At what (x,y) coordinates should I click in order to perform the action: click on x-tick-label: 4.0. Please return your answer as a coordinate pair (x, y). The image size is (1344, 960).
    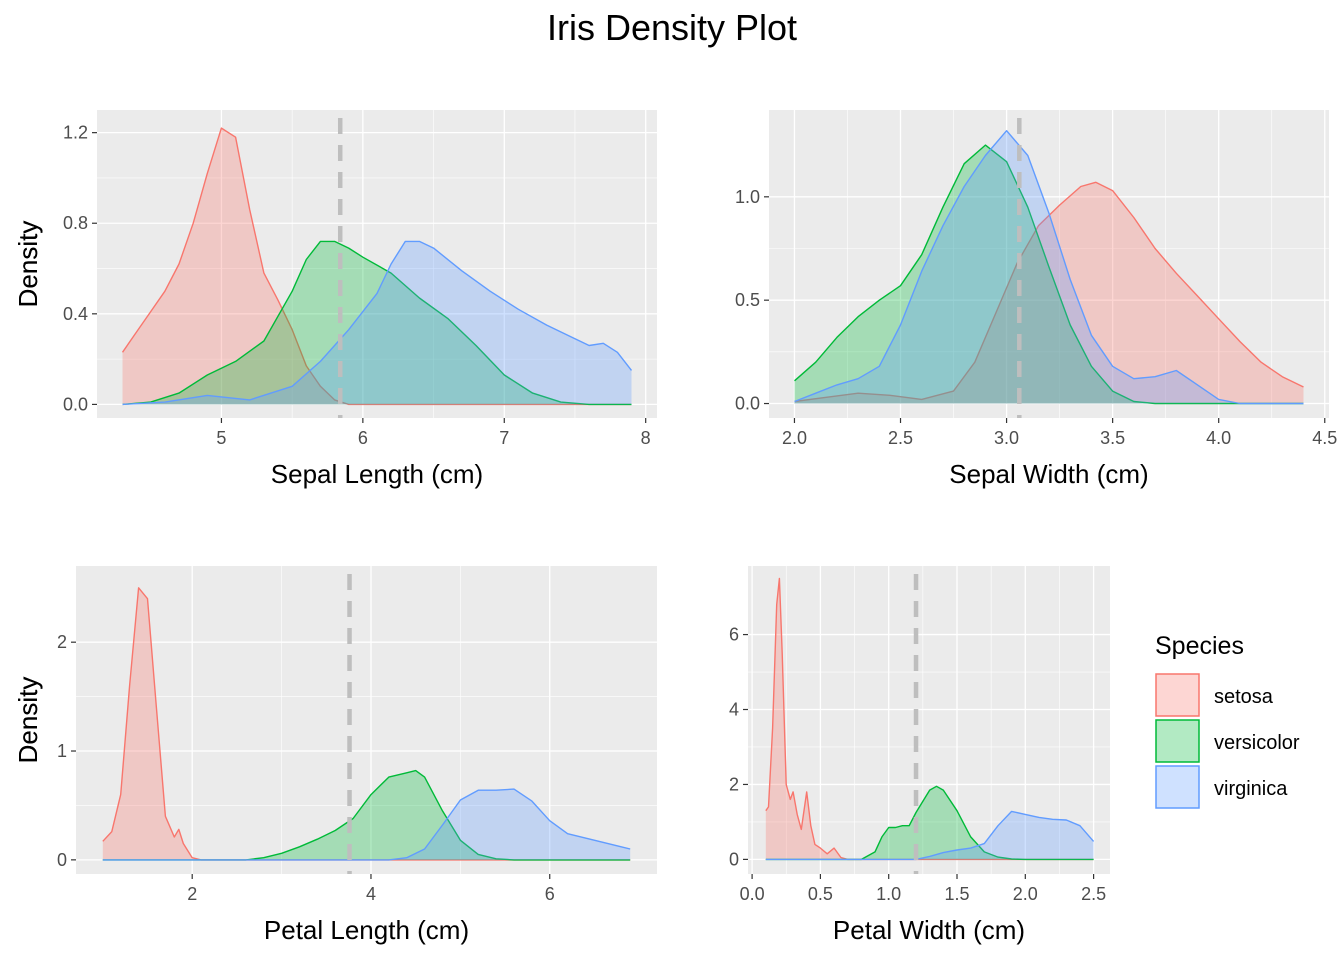
    Looking at the image, I should click on (1218, 438).